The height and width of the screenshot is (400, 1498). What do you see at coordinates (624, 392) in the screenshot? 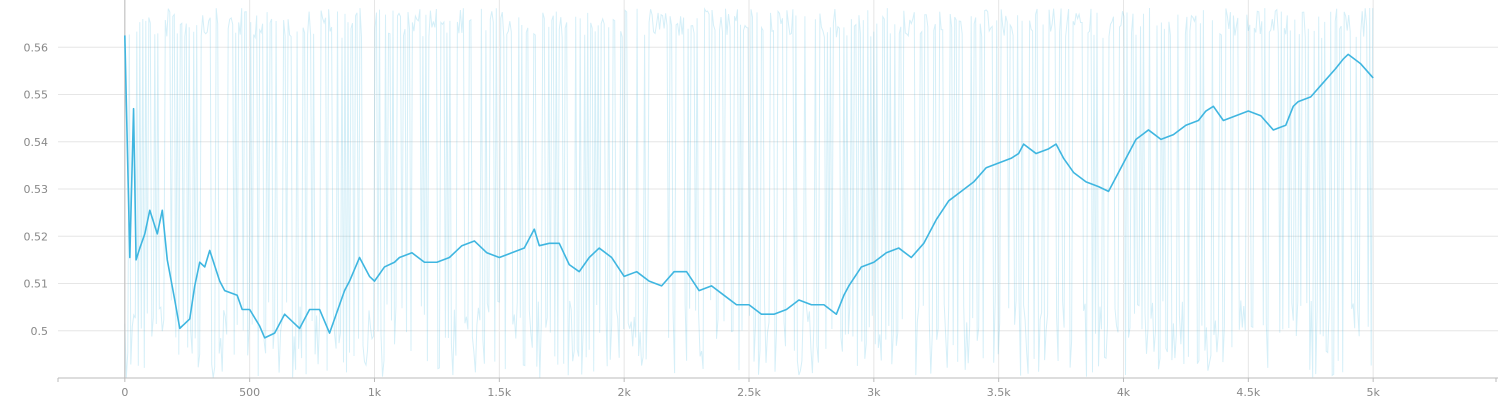
I see `x-tick-label: 2k` at bounding box center [624, 392].